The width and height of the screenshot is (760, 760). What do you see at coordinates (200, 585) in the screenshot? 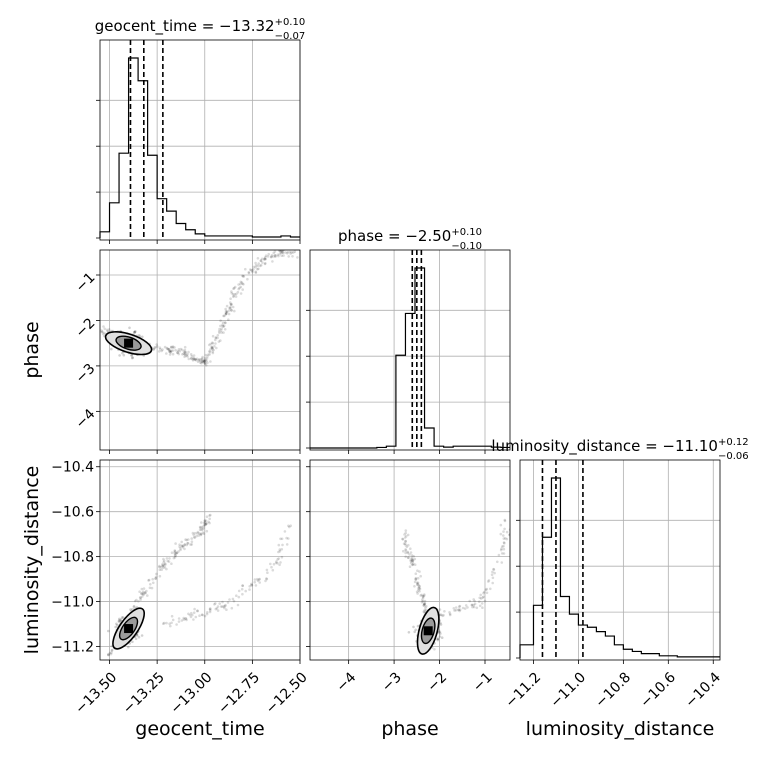
I see `scatter-points` at bounding box center [200, 585].